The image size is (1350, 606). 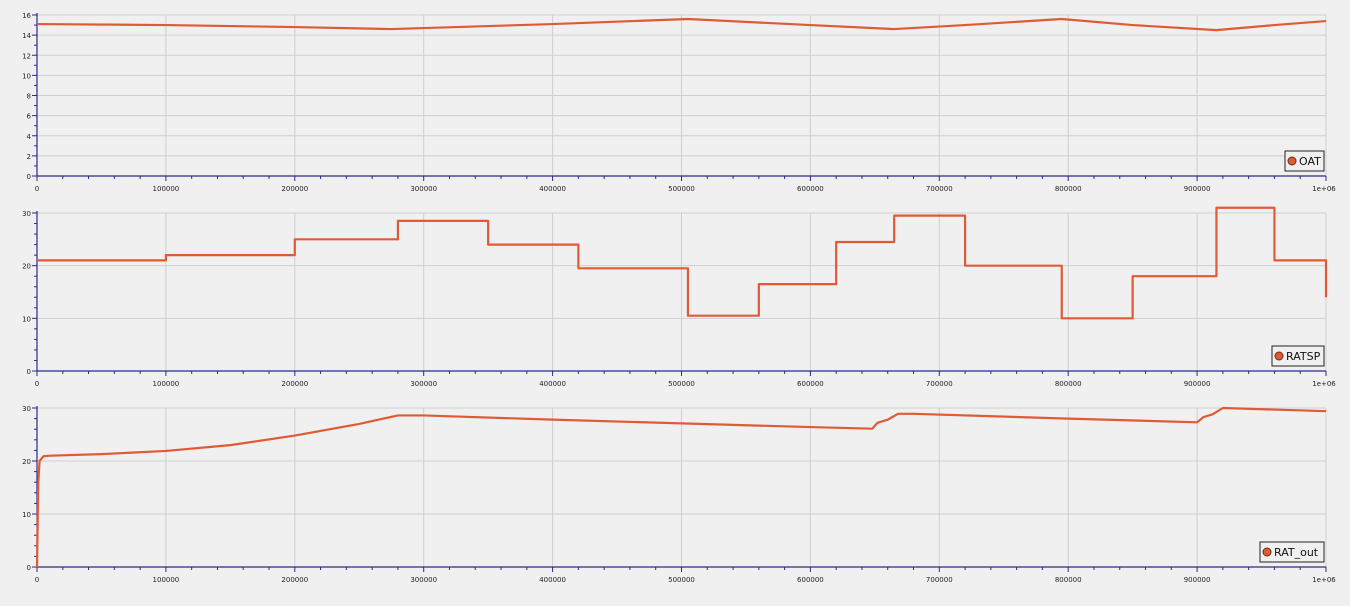 I want to click on y-tick-label: 4, so click(x=29, y=137).